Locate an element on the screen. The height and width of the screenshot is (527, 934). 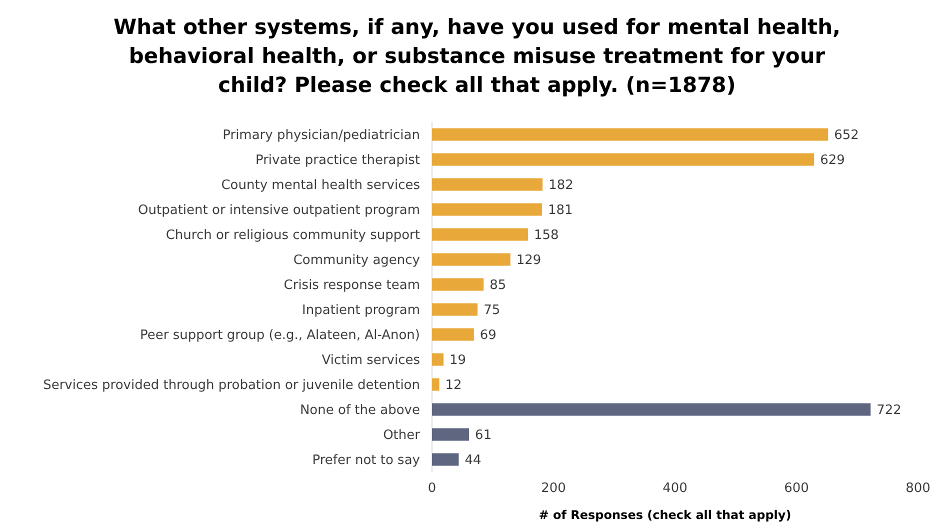
y-tick-label: Outpatient or intensive outpatient program is located at coordinates (279, 210).